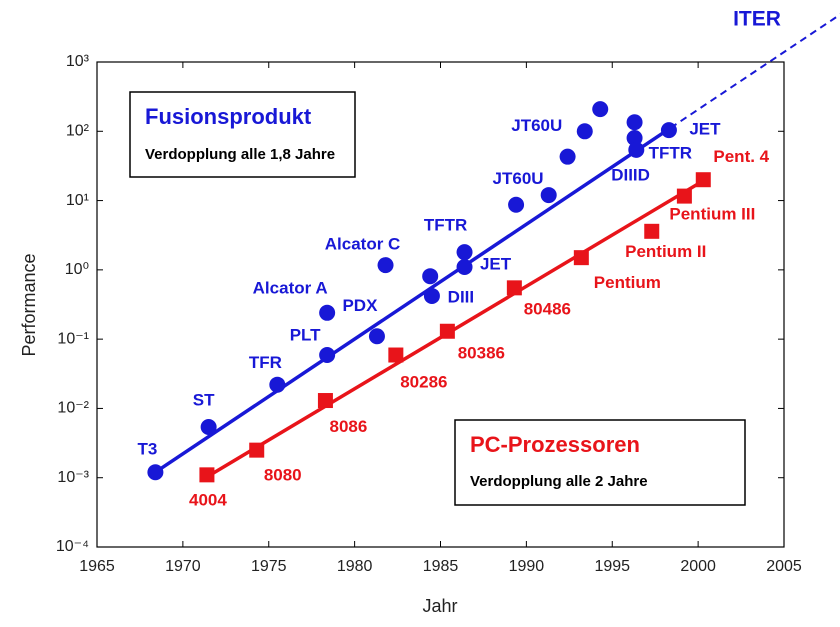  Describe the element at coordinates (755, 71) in the screenshot. I see `trend-line` at that location.